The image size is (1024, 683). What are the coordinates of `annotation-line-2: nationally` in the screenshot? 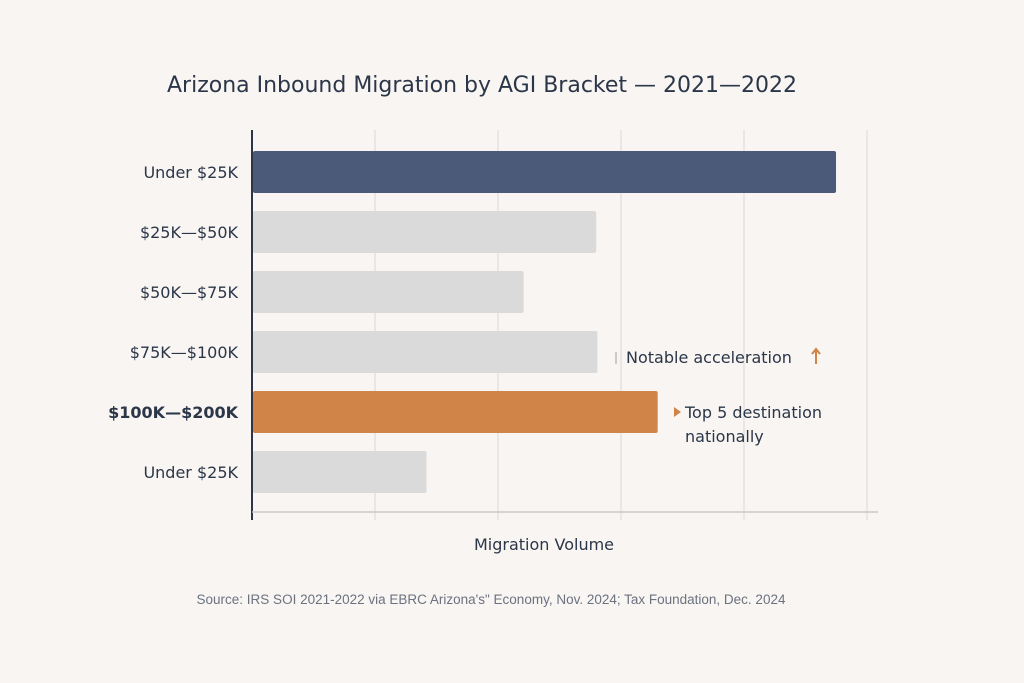 It's located at (724, 436).